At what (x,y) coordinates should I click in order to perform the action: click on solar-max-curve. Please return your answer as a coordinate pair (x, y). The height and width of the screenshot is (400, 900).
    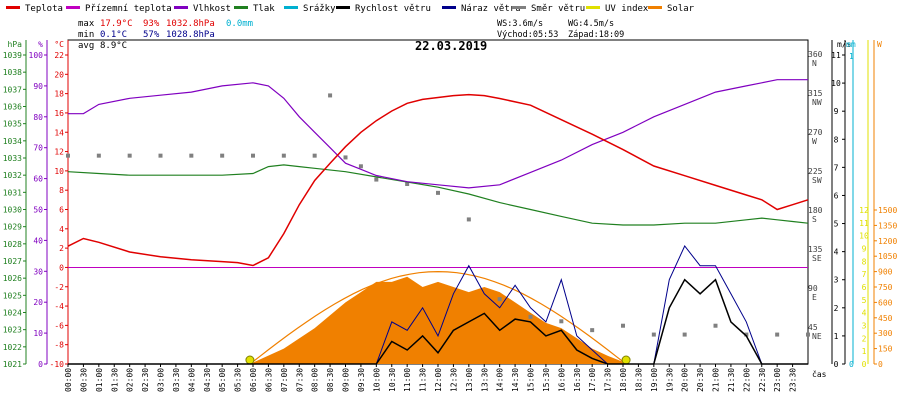
    Looking at the image, I should click on (438, 317).